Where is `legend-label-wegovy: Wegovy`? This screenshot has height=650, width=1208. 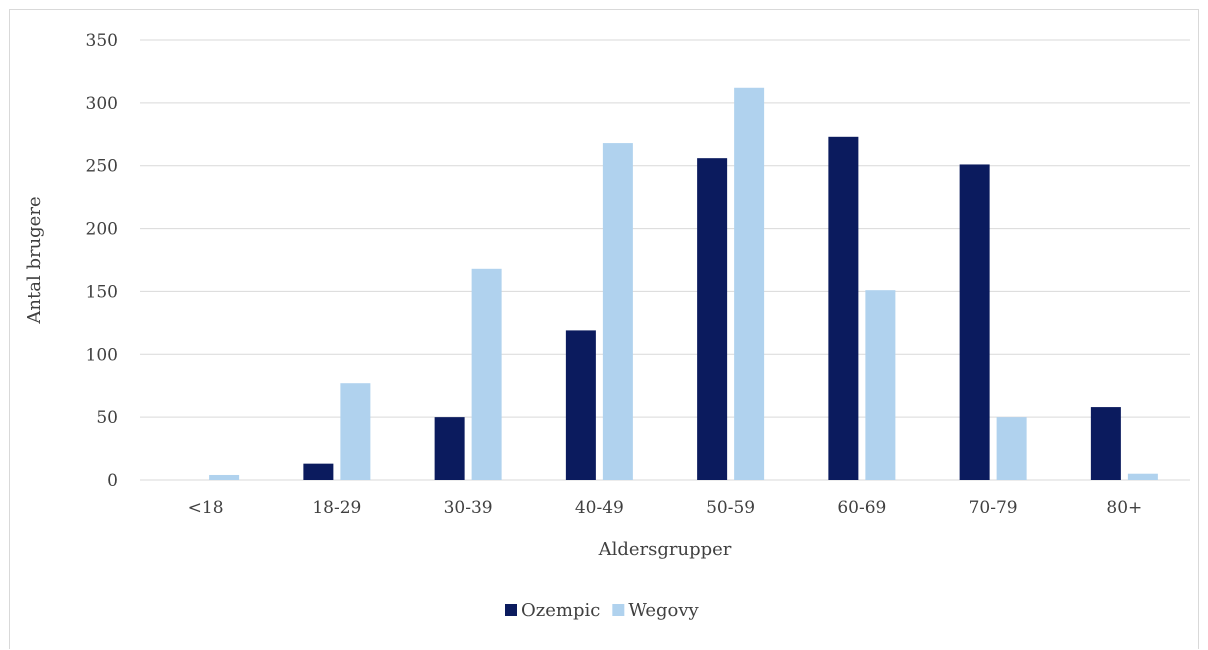
legend-label-wegovy: Wegovy is located at coordinates (663, 610).